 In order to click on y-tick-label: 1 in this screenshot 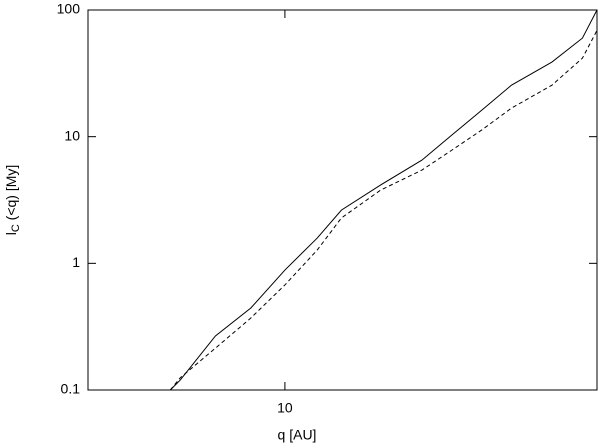, I will do `click(76, 262)`.